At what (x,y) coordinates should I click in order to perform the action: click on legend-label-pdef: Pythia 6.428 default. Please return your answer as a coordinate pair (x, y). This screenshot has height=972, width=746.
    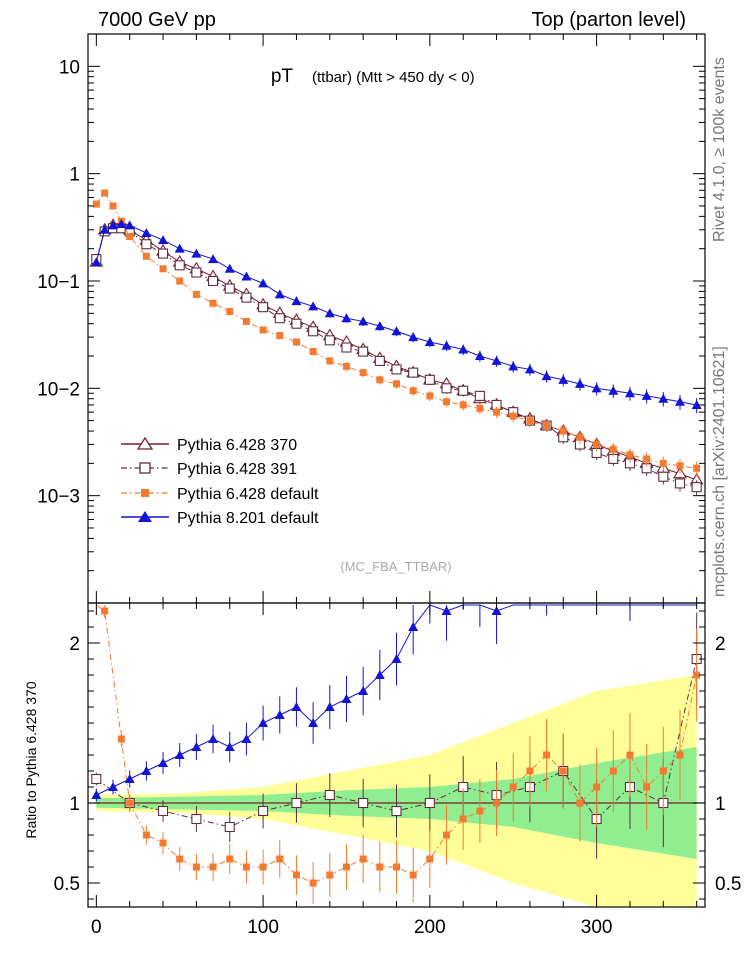
    Looking at the image, I should click on (248, 494).